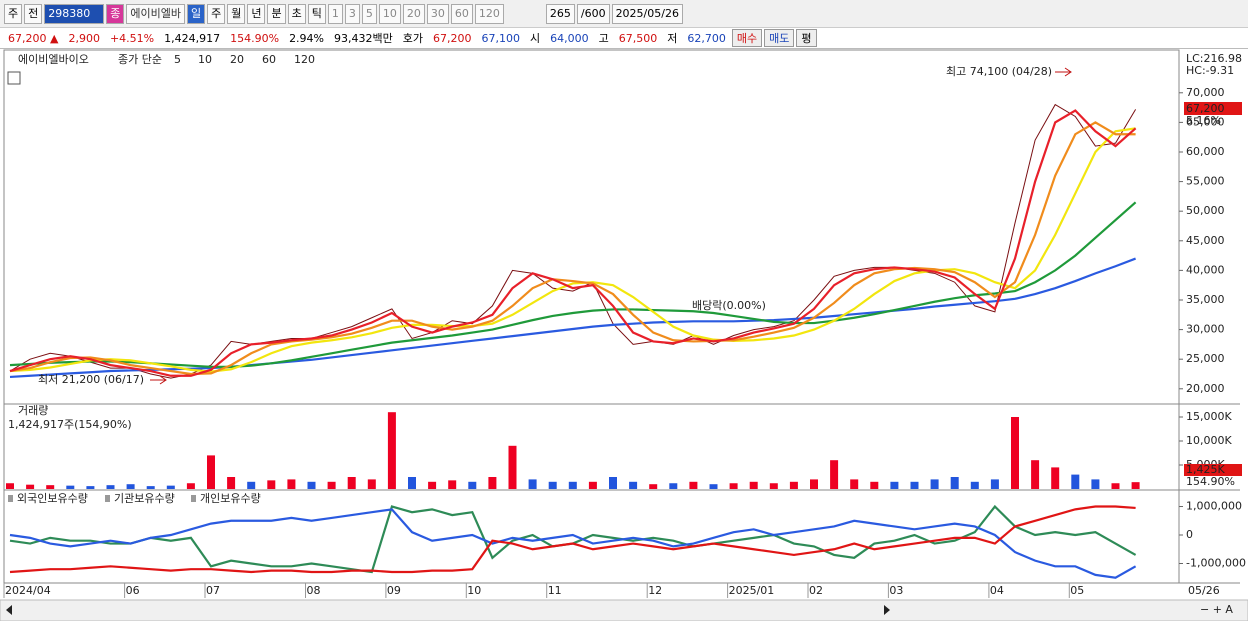 The image size is (1248, 621). What do you see at coordinates (779, 38) in the screenshot?
I see `quote-item: 매도` at bounding box center [779, 38].